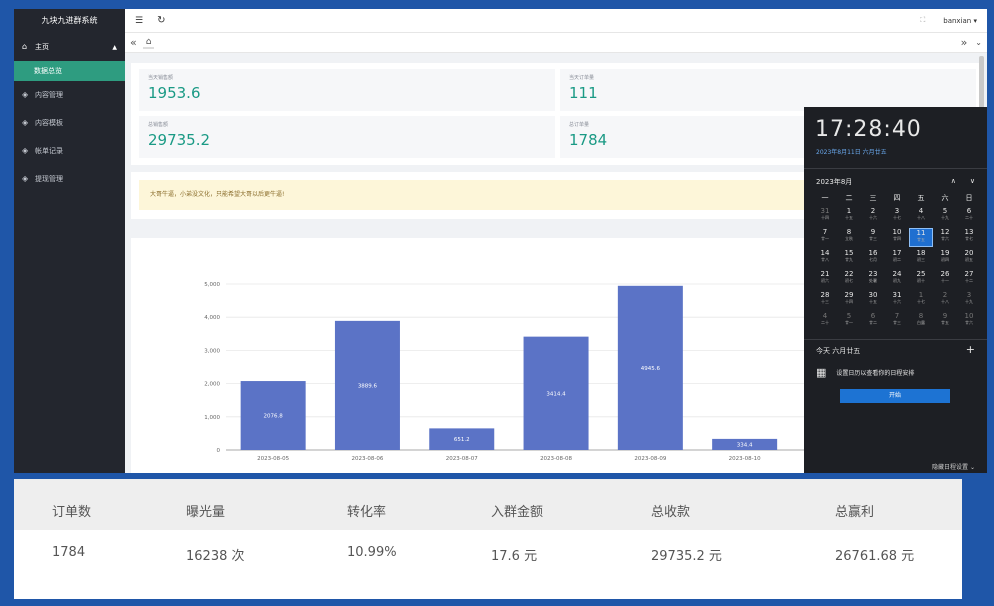  I want to click on calendar-day: 3 十七, so click(897, 216).